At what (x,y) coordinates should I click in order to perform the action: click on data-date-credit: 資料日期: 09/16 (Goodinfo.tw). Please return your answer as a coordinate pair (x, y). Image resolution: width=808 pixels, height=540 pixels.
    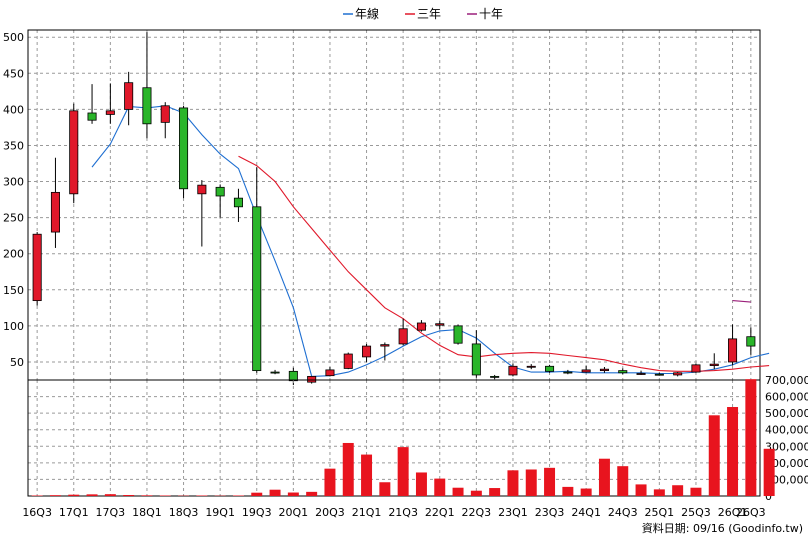
    Looking at the image, I should click on (722, 528).